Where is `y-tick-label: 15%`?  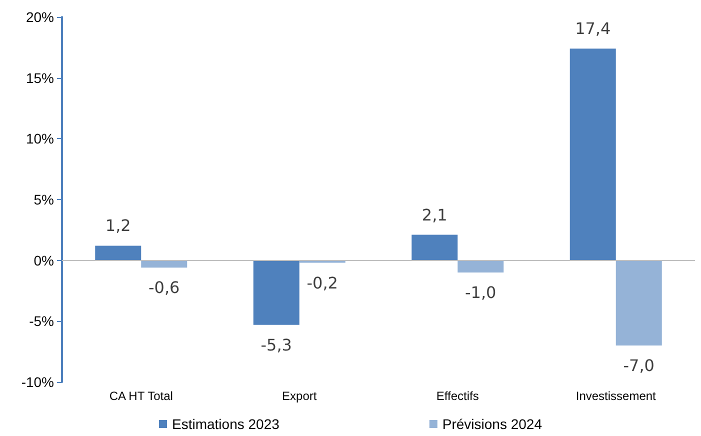
y-tick-label: 15% is located at coordinates (40, 78).